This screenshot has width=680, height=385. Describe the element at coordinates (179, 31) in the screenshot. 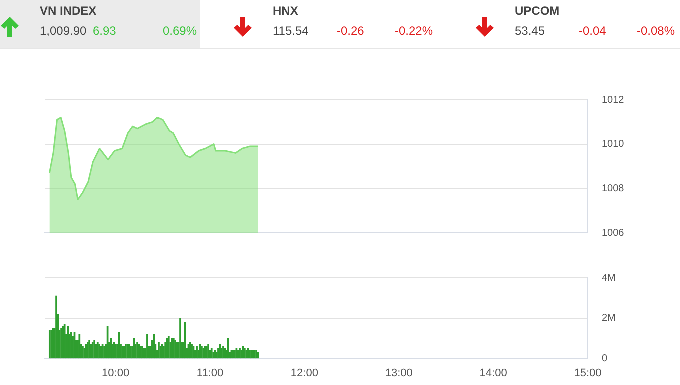

I see `text: 0.69%` at that location.